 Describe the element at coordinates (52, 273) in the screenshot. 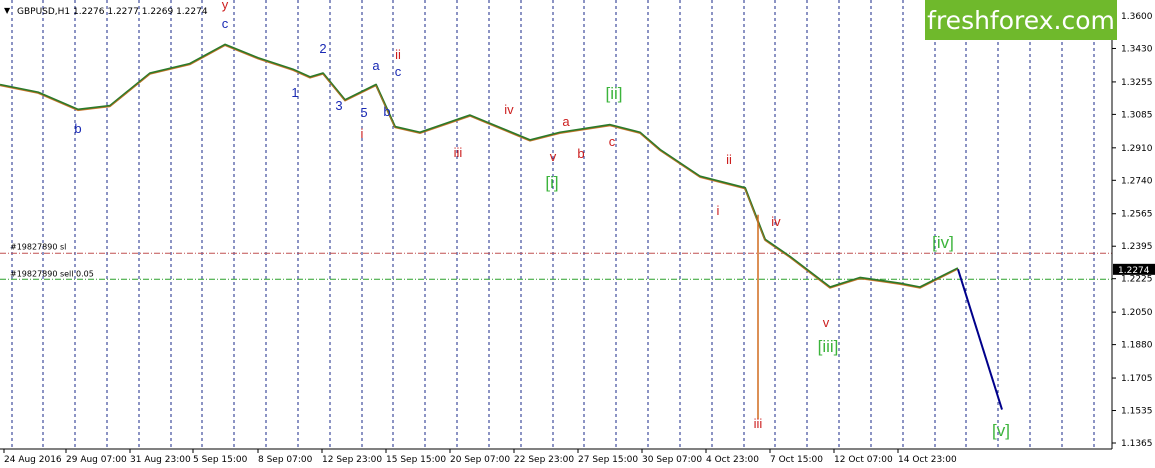

I see `sell-order-label: #19827890 sell 0.05` at that location.